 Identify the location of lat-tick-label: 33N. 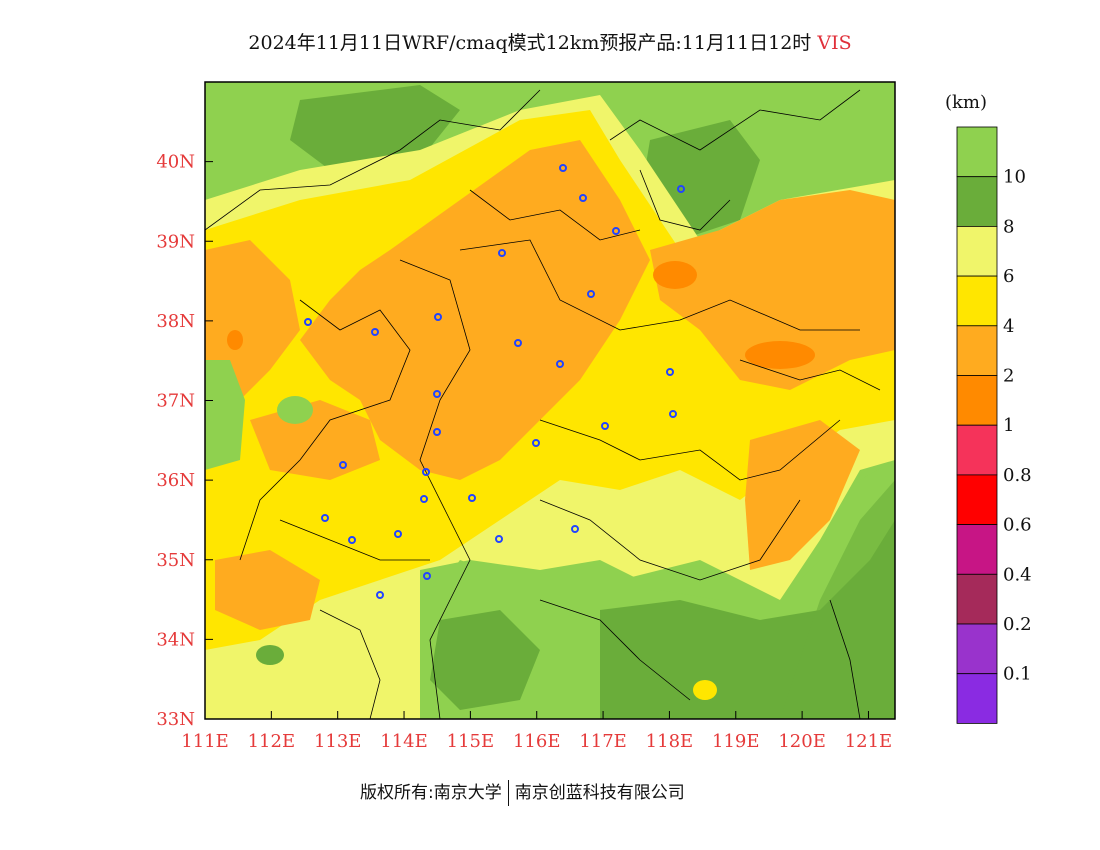
(175, 719).